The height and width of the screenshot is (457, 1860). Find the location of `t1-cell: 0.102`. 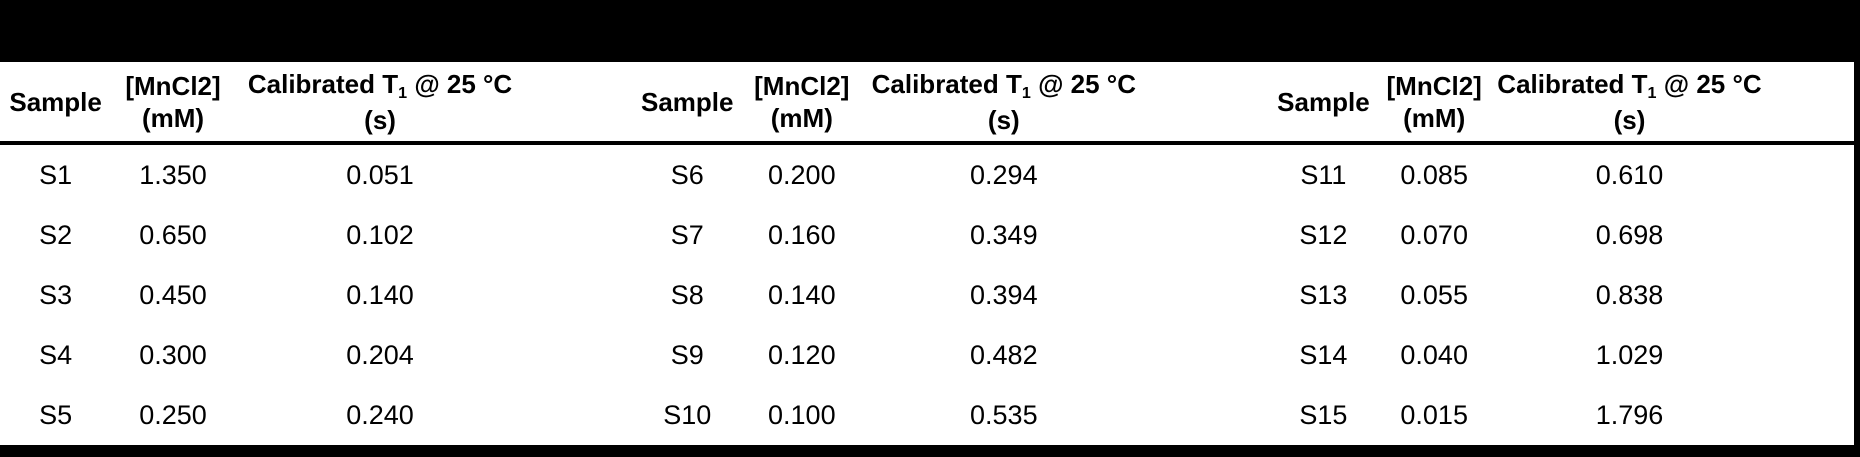

t1-cell: 0.102 is located at coordinates (380, 234).